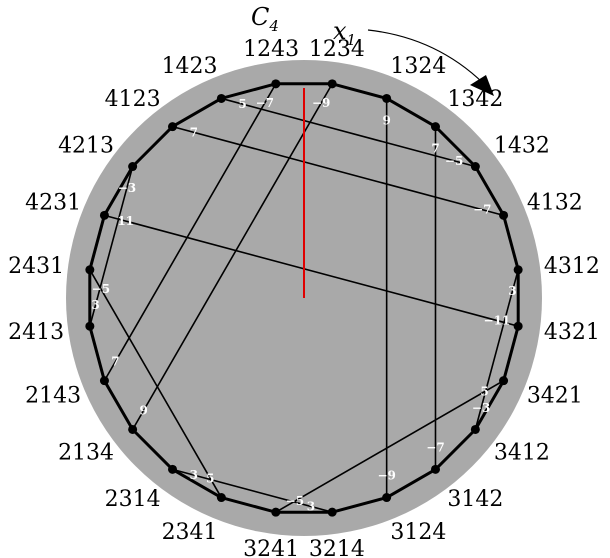 Image resolution: width=610 pixels, height=558 pixels. What do you see at coordinates (475, 499) in the screenshot?
I see `vertex-label-3142: 3142` at bounding box center [475, 499].